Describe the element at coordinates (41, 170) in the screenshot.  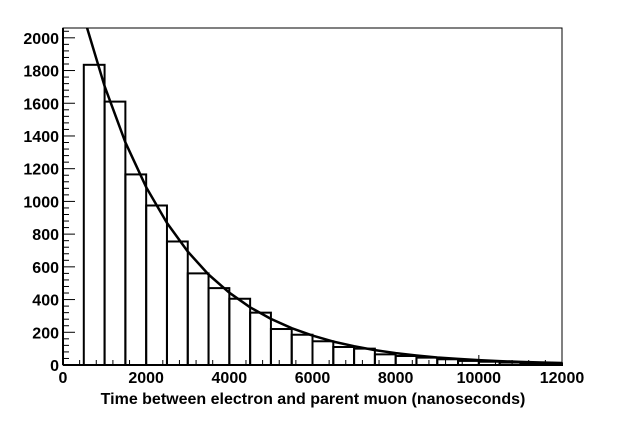
I see `y-tick-label: 1200` at that location.